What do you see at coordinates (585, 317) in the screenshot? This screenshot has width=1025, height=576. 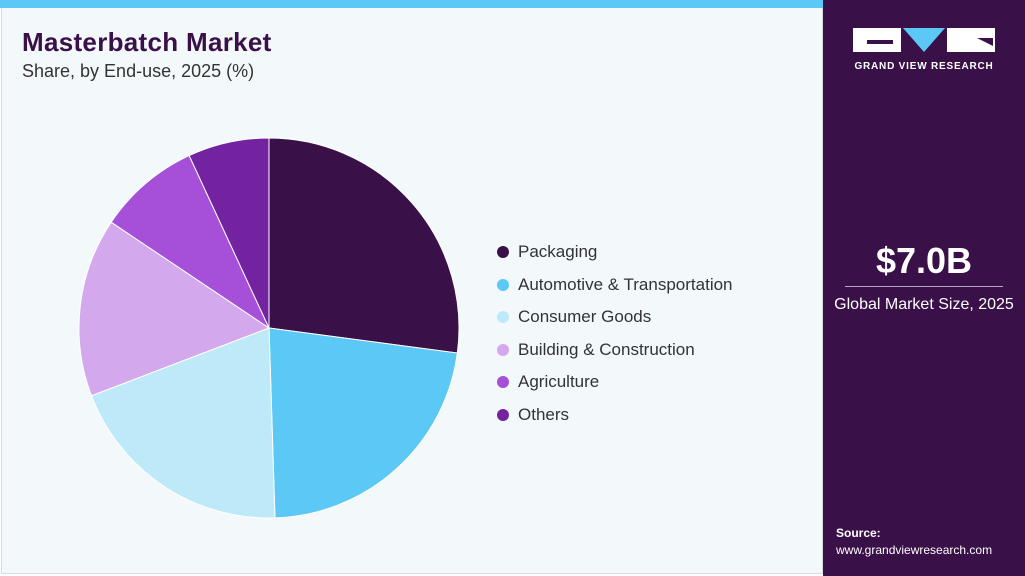 I see `legend-label: Consumer Goods` at bounding box center [585, 317].